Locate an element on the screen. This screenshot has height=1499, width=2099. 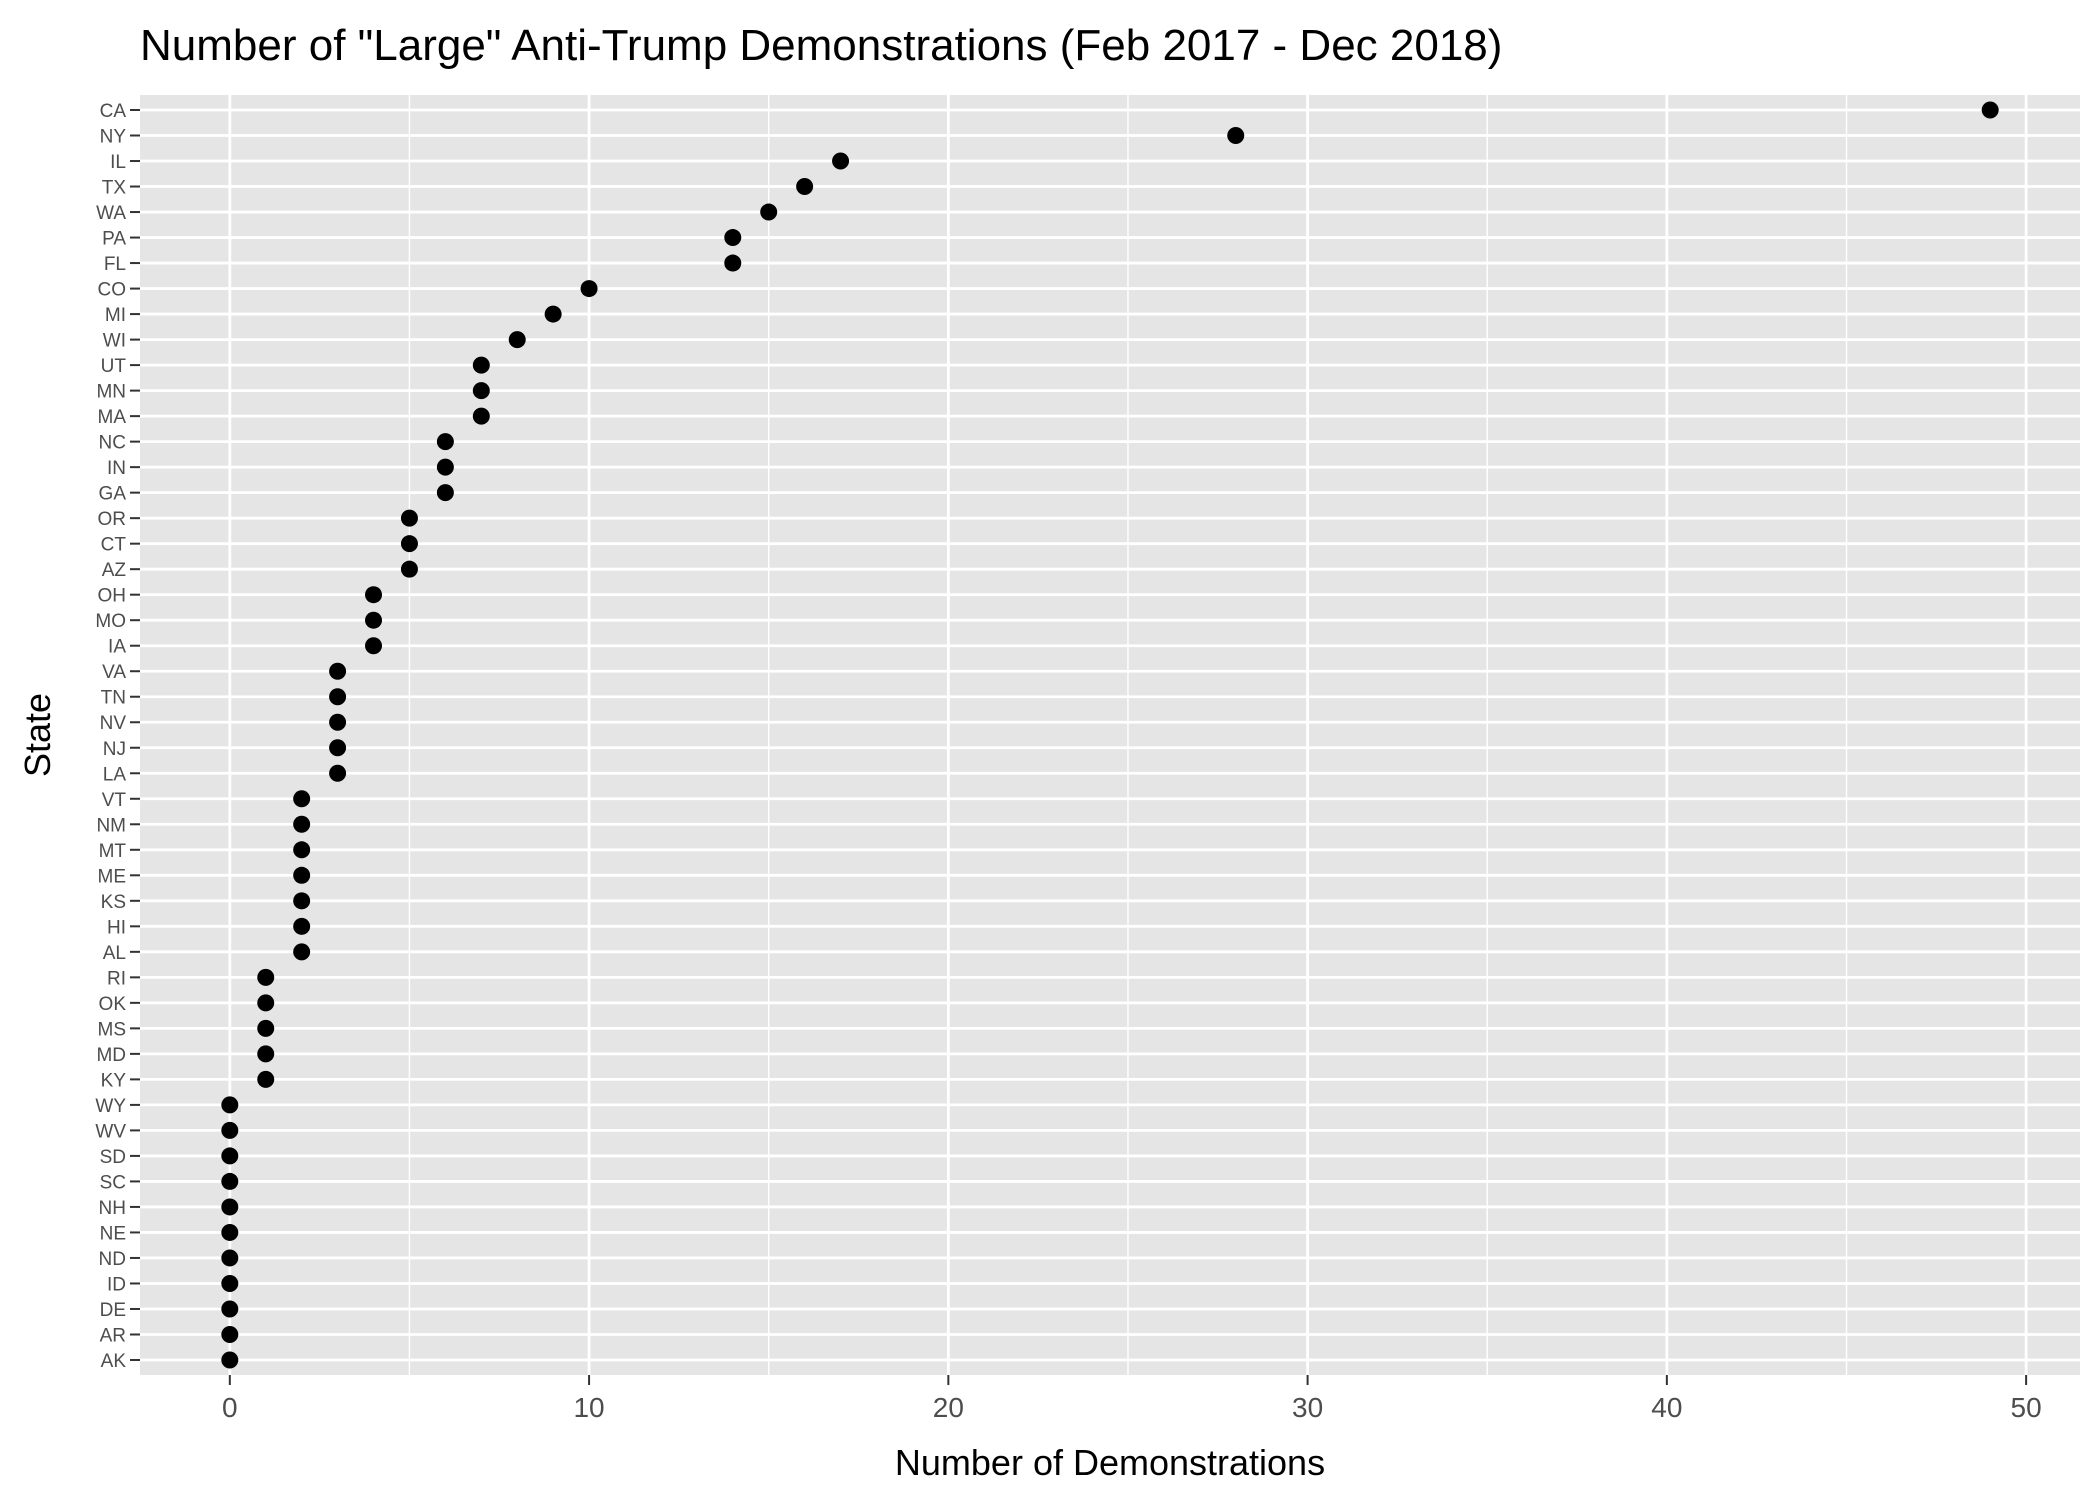
data-point-de is located at coordinates (230, 1309).